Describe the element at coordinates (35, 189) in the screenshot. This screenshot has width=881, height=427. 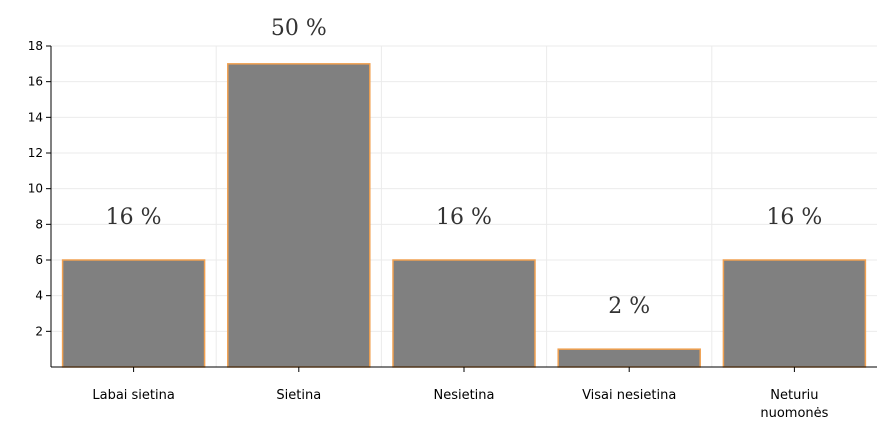
I see `y-tick-label-4: 10` at that location.